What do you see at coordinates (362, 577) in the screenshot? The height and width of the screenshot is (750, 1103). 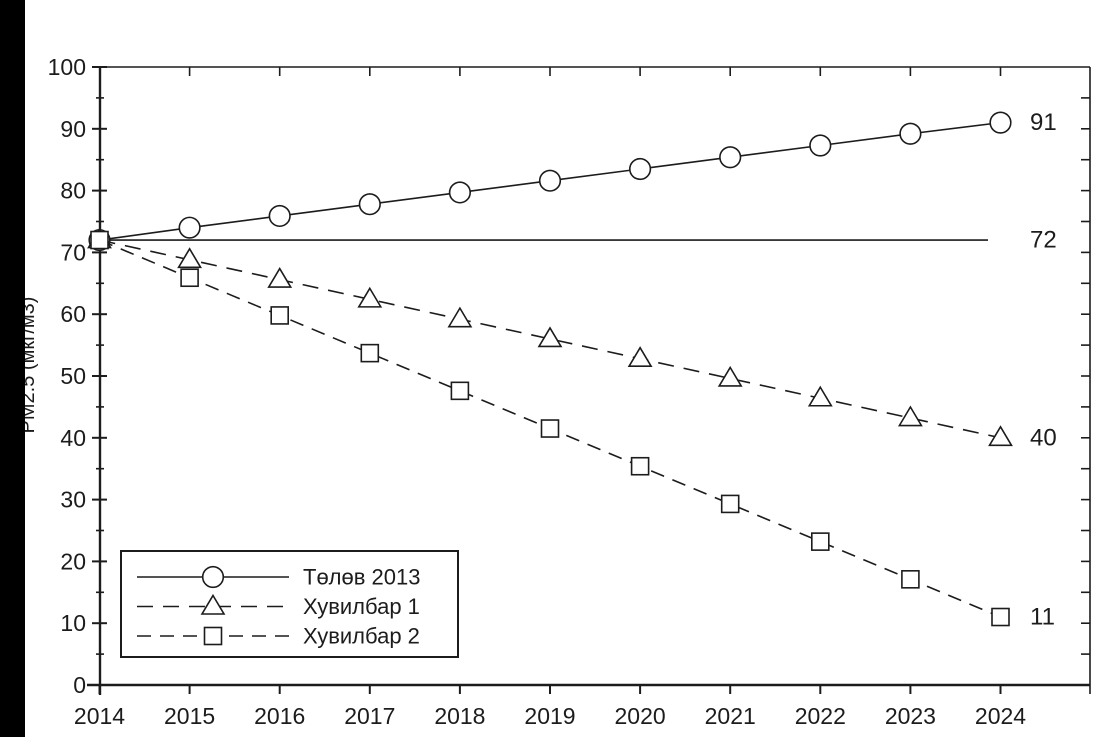 I see `legend-label: Төлөв 2013` at bounding box center [362, 577].